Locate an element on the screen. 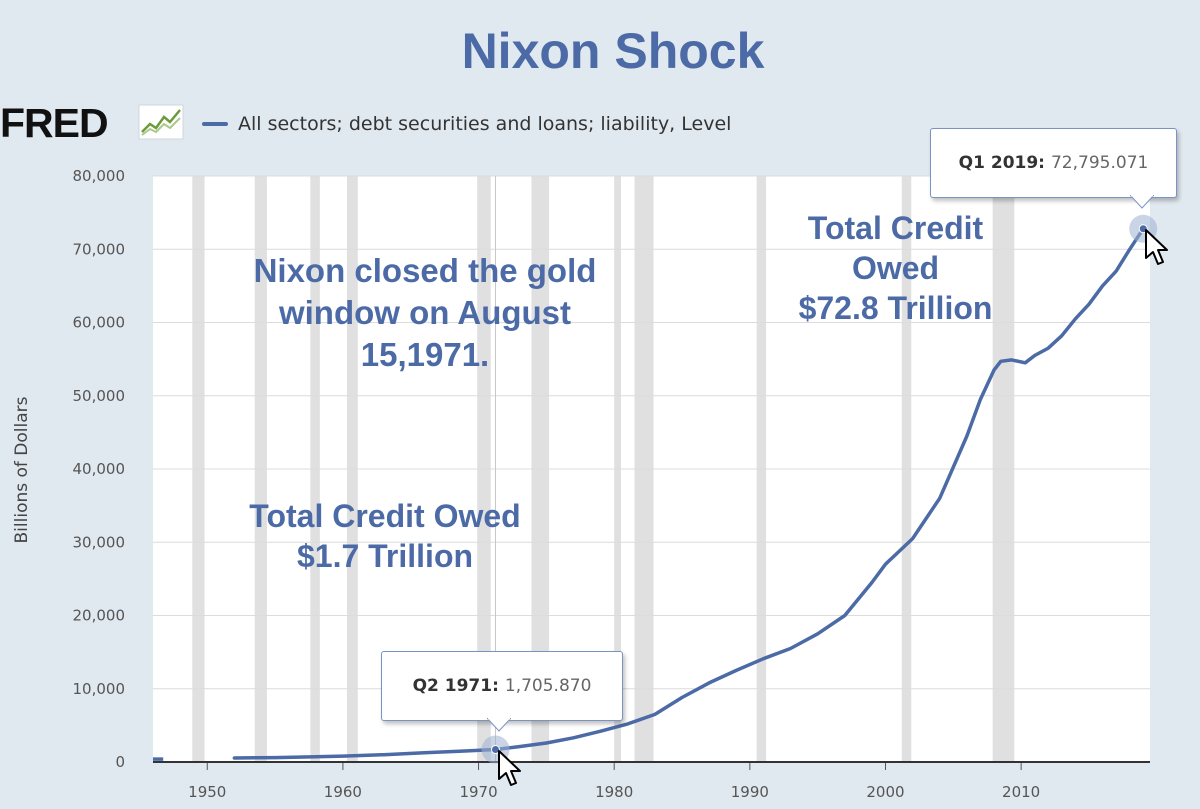 The image size is (1200, 809). annotation-line: $72.8 Trillion is located at coordinates (895, 308).